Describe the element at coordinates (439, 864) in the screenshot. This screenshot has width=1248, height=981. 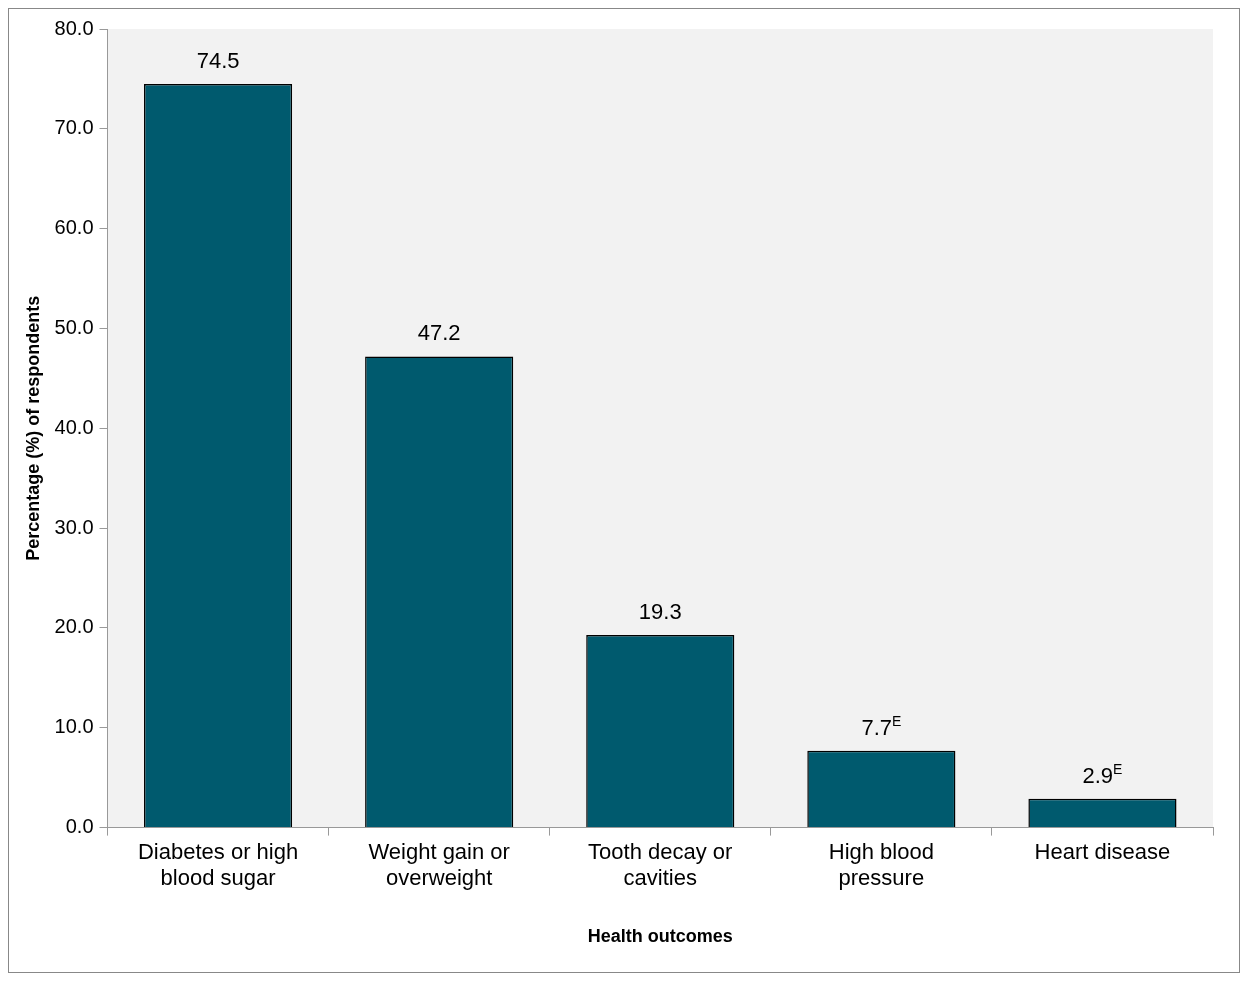
I see `x-tick-label: Weight gain or overweight` at that location.